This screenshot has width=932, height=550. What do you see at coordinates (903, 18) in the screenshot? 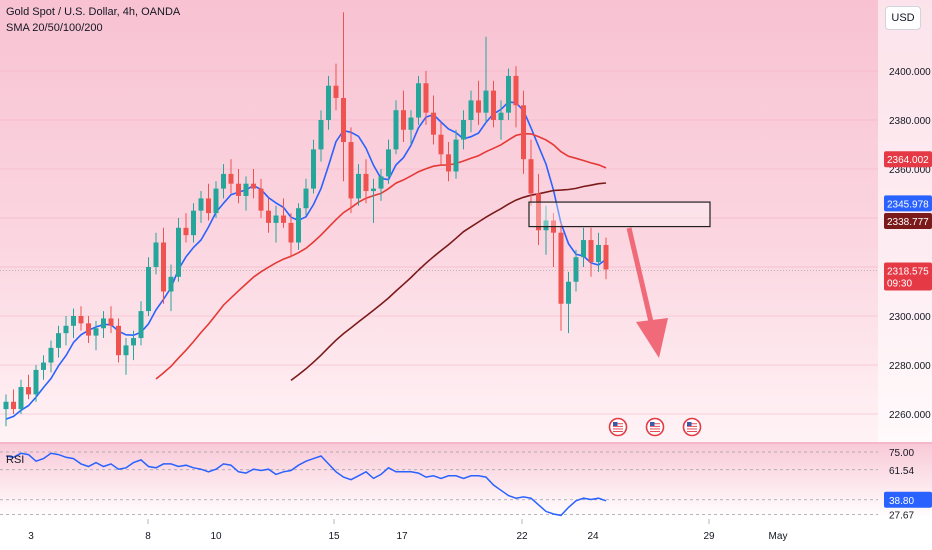
I see `currency-button: USD` at bounding box center [903, 18].